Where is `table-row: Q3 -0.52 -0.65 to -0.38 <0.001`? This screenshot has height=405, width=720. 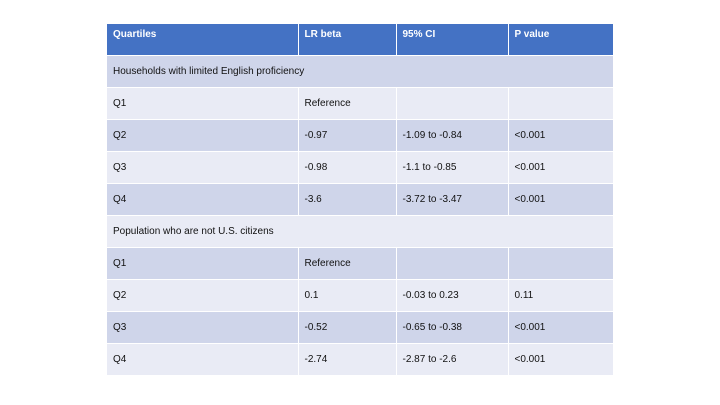 table-row: Q3 -0.52 -0.65 to -0.38 <0.001 is located at coordinates (360, 326).